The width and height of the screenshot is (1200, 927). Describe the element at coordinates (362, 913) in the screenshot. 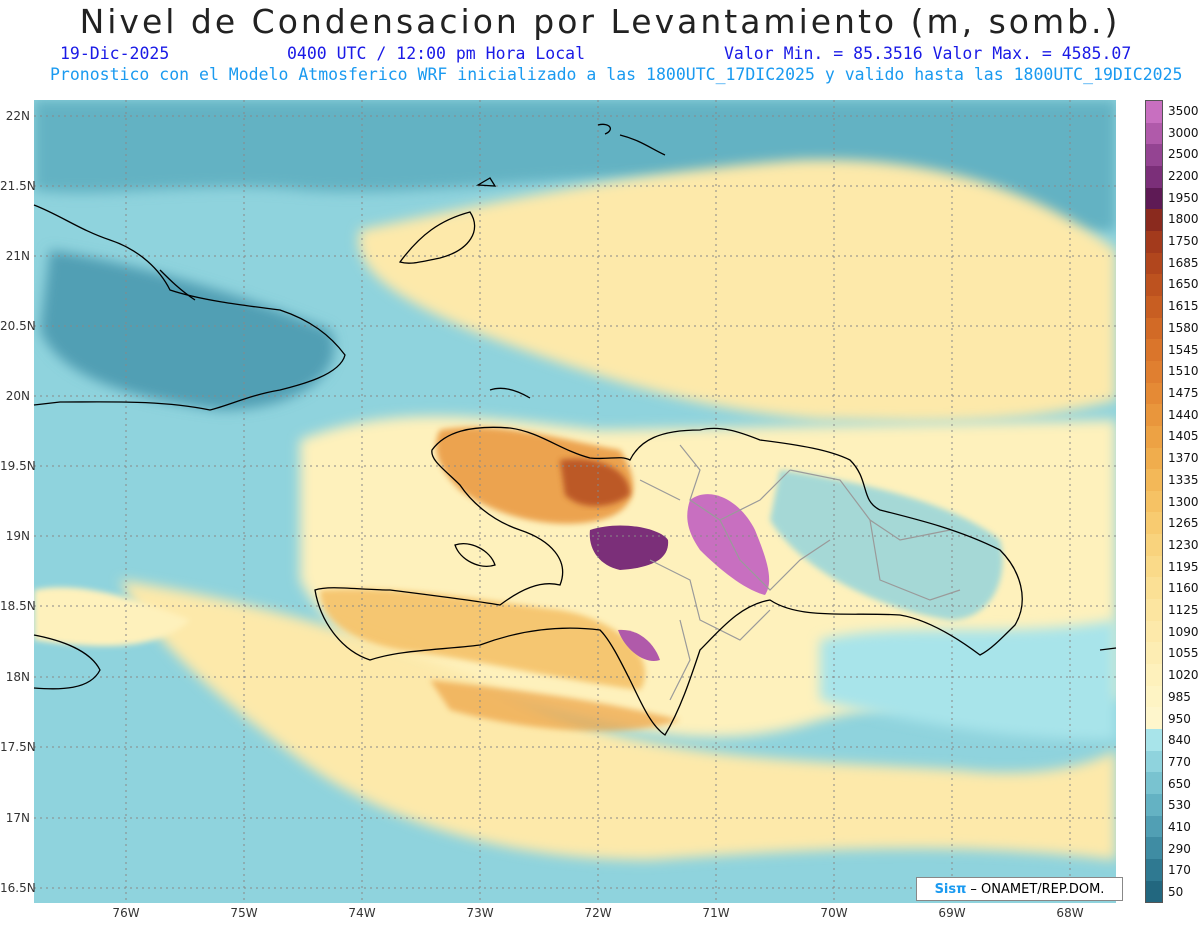

I see `lon-label-74w: 74W` at that location.